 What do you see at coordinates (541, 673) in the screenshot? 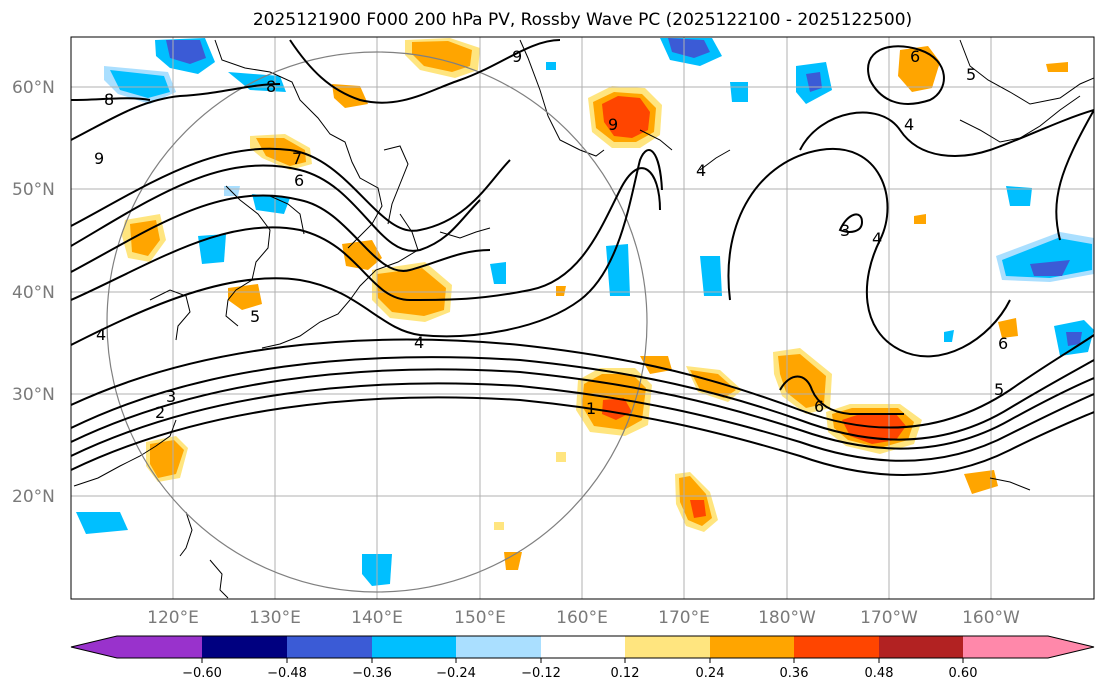
I see `colorbar-tick-label: −0.12` at bounding box center [541, 673].